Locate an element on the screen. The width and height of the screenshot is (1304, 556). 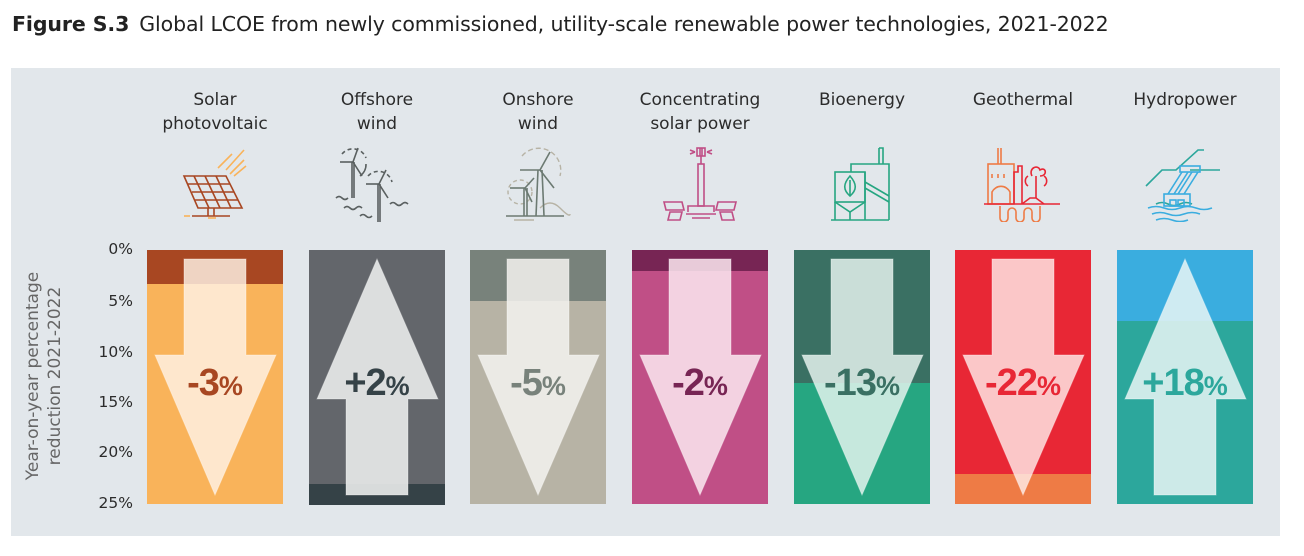
bar-solar-pv: -3% is located at coordinates (215, 377).